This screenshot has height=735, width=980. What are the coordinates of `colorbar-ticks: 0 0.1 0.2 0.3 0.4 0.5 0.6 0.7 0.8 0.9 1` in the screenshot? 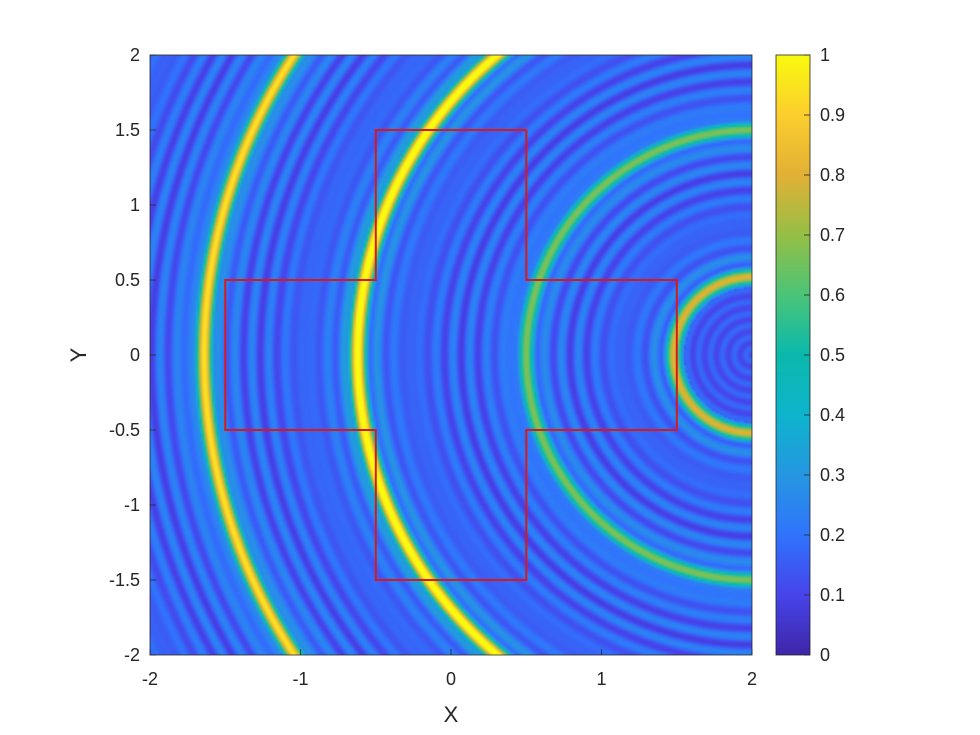 It's located at (824, 355).